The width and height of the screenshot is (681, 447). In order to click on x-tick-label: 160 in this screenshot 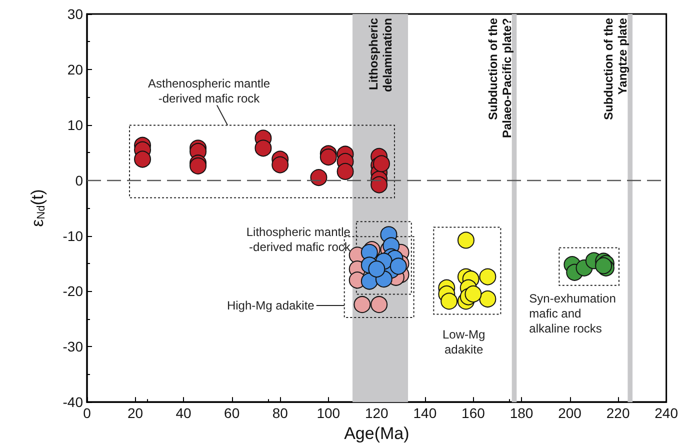, I will do `click(474, 413)`.